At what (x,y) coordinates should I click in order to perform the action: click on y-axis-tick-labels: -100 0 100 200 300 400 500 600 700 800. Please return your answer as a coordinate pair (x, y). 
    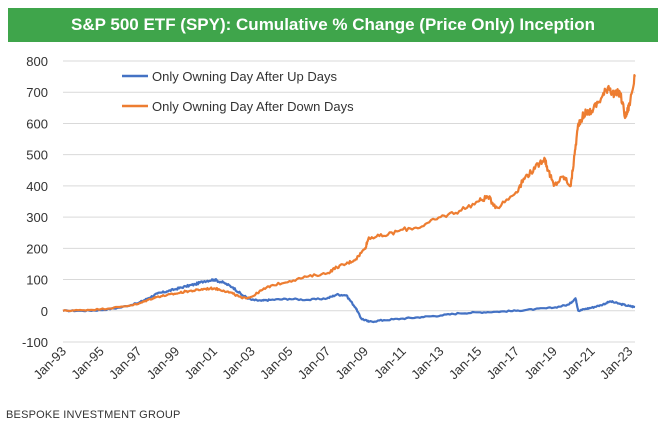
    Looking at the image, I should click on (35, 202).